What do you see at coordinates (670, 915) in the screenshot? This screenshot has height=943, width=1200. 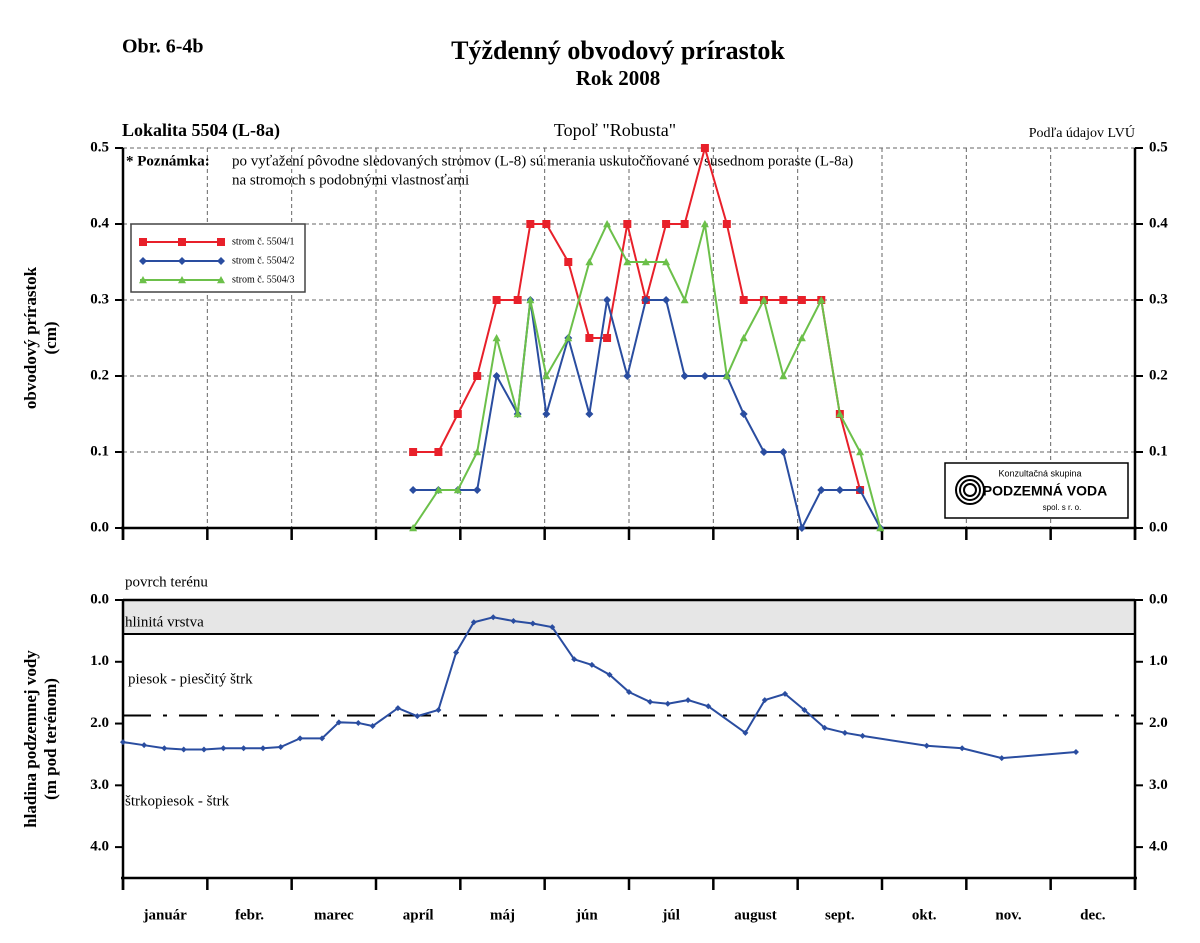 I see `x-tick-label: júl` at bounding box center [670, 915].